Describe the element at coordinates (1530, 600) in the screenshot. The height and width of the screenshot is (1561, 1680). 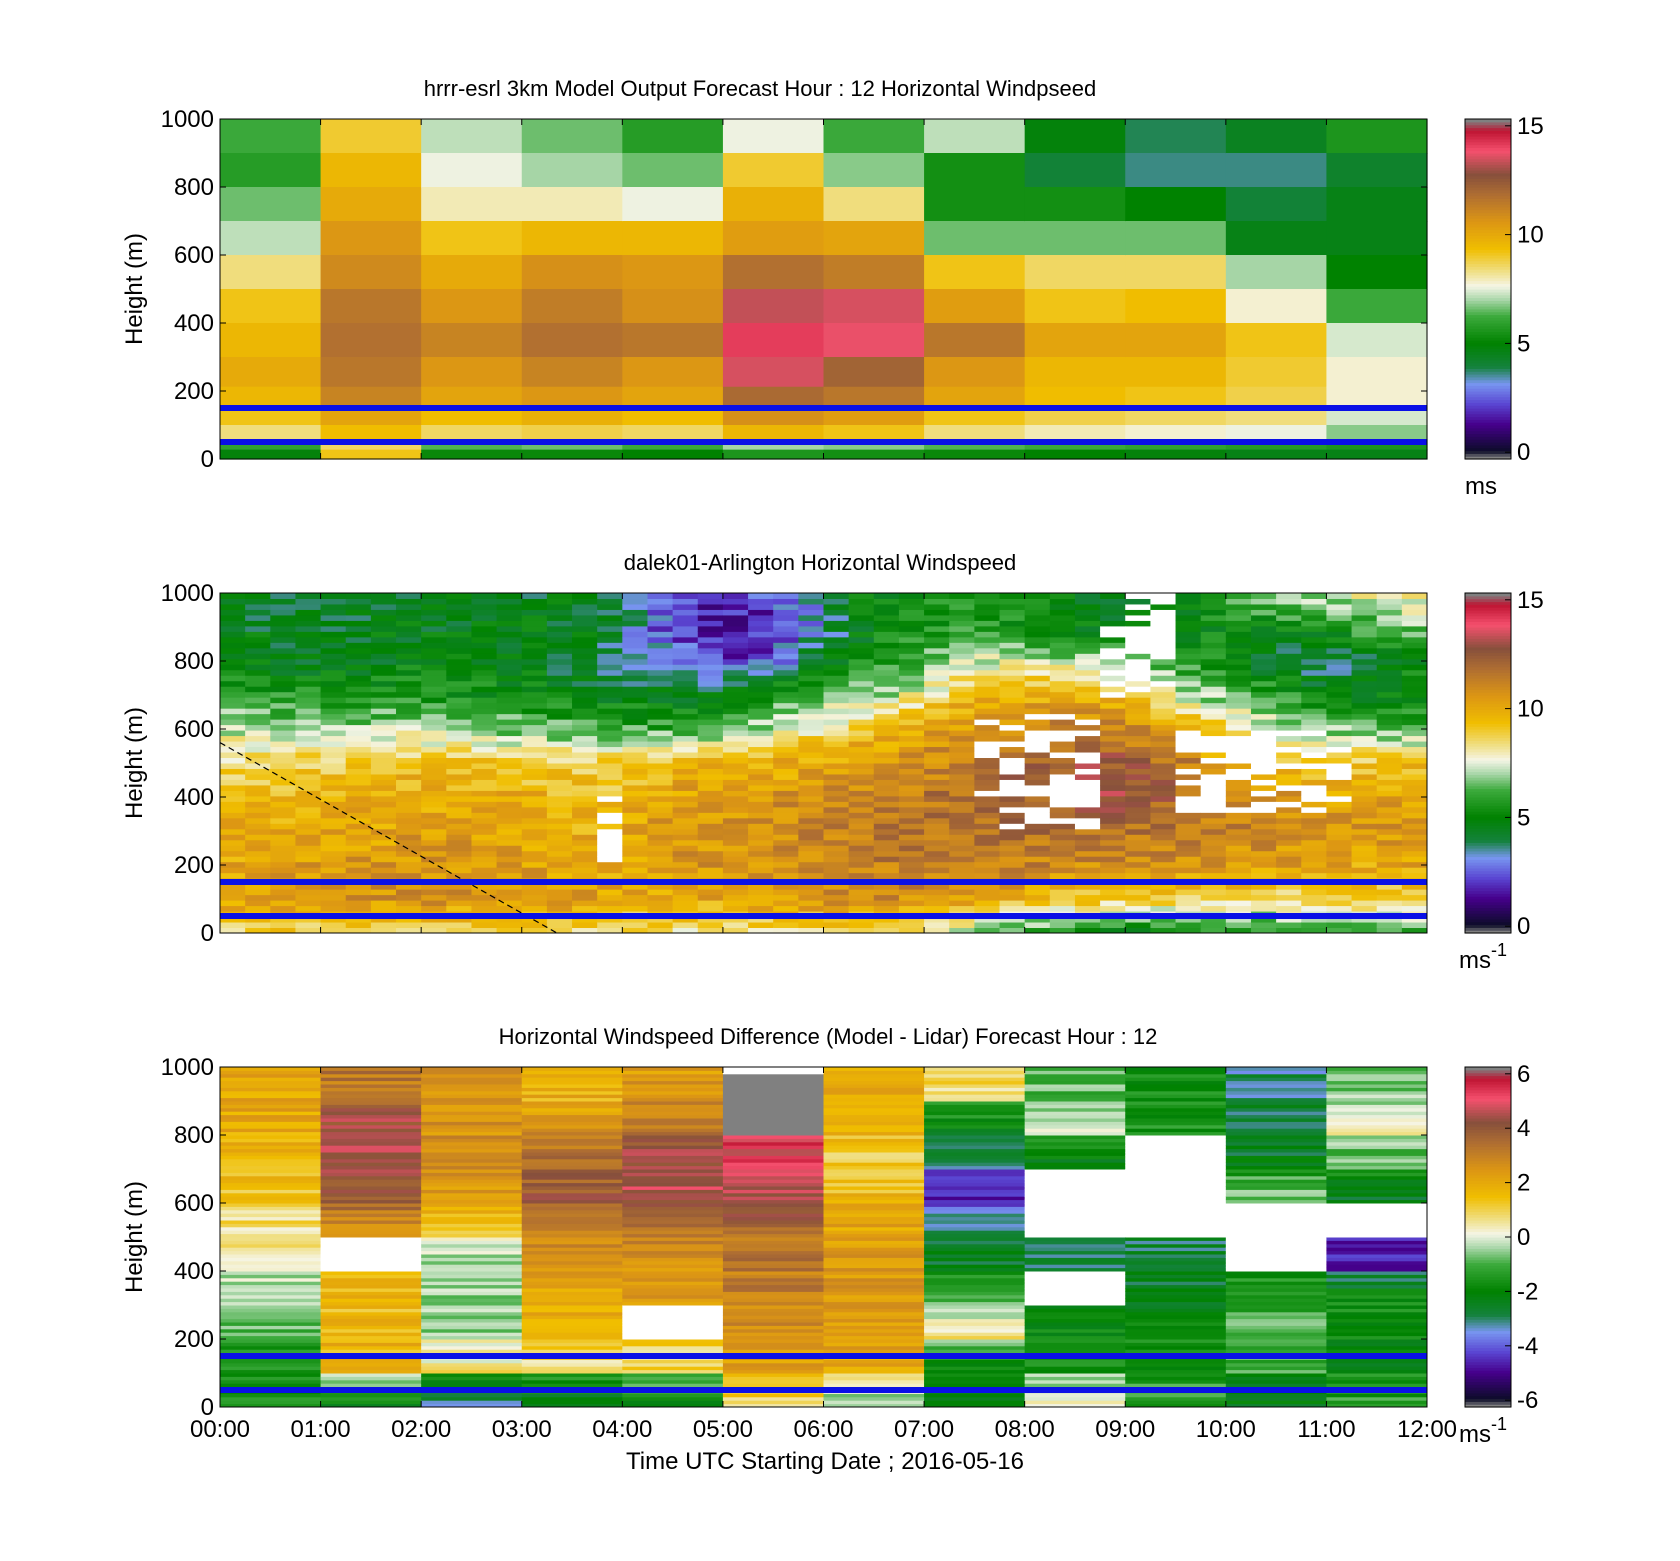
I see `colorbar-tick-label: 15` at that location.